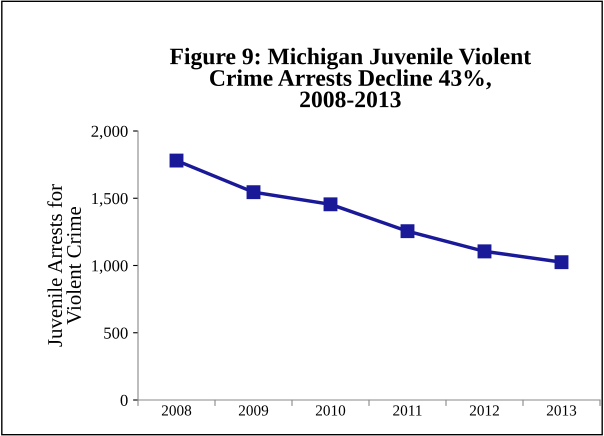 The width and height of the screenshot is (604, 436). What do you see at coordinates (110, 267) in the screenshot?
I see `y-tick-label: 1,000` at bounding box center [110, 267].